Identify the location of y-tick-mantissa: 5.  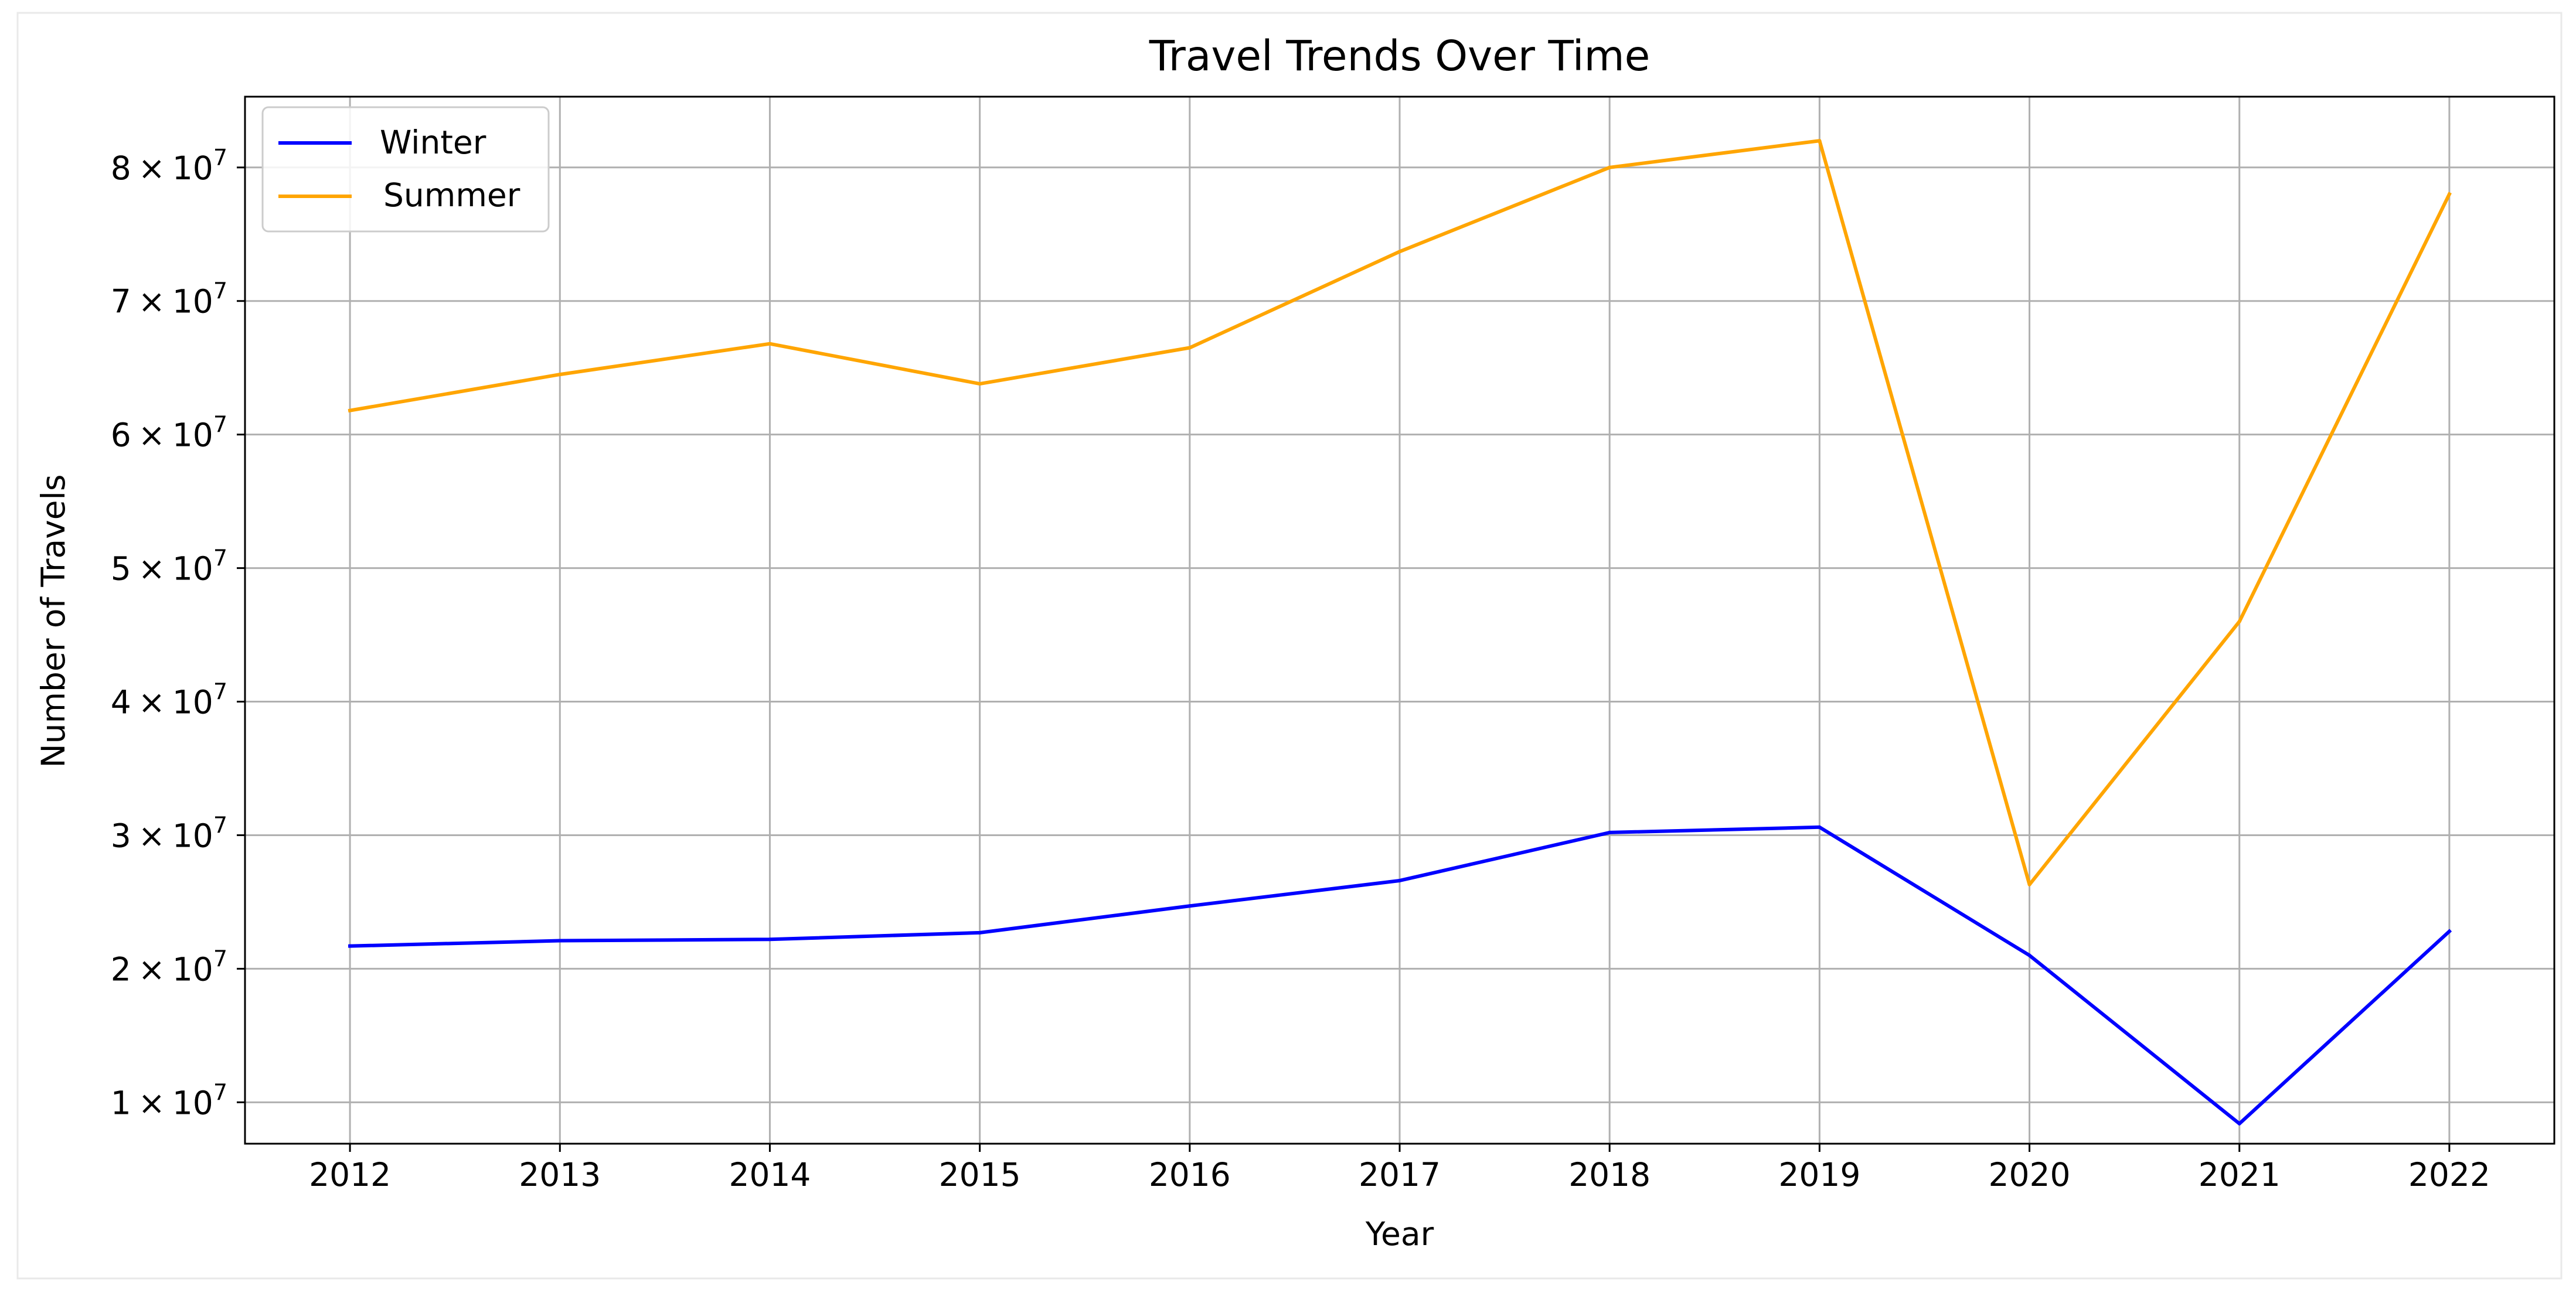
(121, 569).